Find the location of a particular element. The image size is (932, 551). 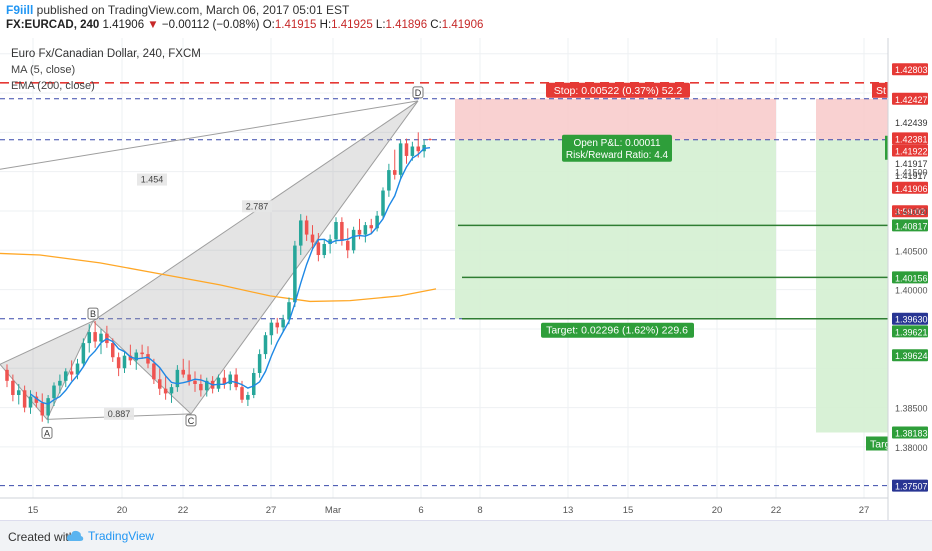

stop-label-cut: St is located at coordinates (881, 91).